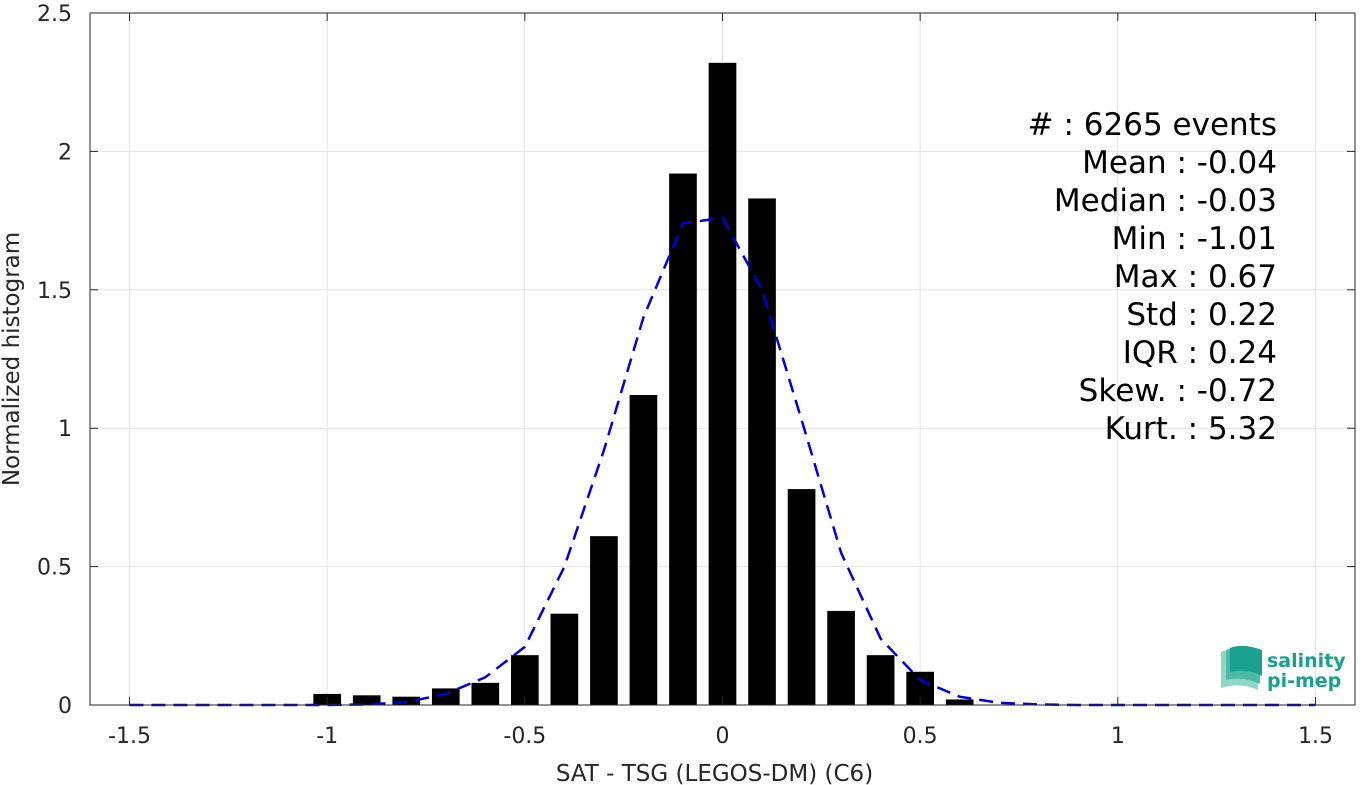  Describe the element at coordinates (1179, 163) in the screenshot. I see `stat-line: Mean : -0.04` at that location.